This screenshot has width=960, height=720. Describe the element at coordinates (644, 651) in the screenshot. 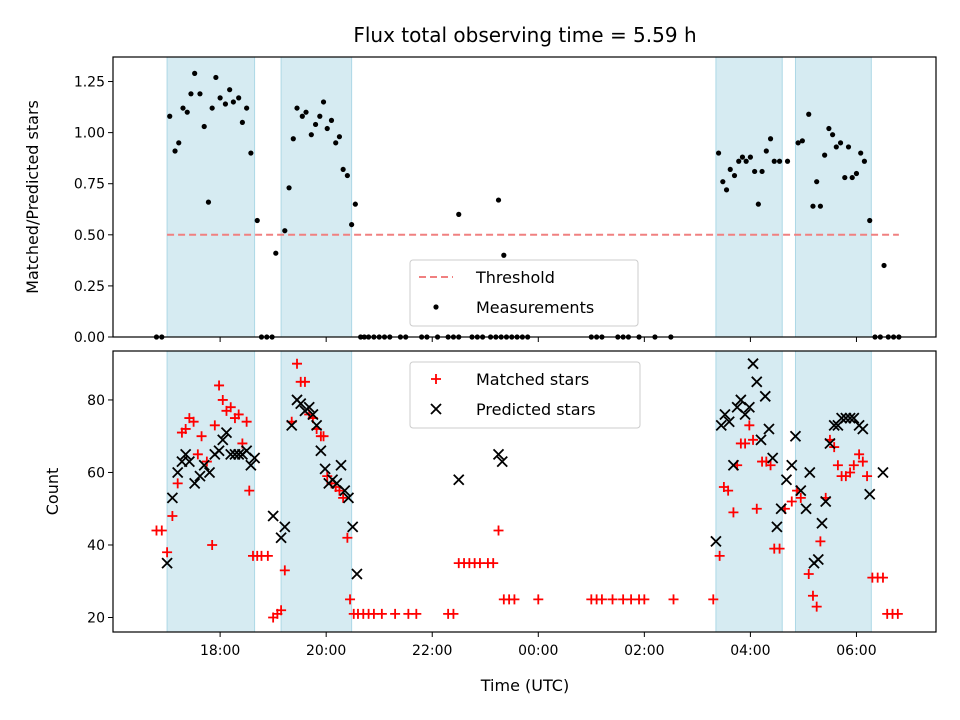

I see `x-tick-label: 02:00` at that location.